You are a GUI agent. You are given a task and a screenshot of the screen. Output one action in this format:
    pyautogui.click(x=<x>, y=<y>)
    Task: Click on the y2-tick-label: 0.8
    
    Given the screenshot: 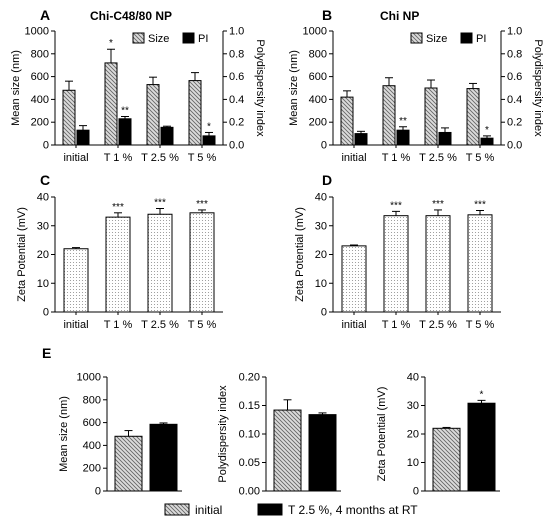 What is the action you would take?
    pyautogui.click(x=236, y=54)
    